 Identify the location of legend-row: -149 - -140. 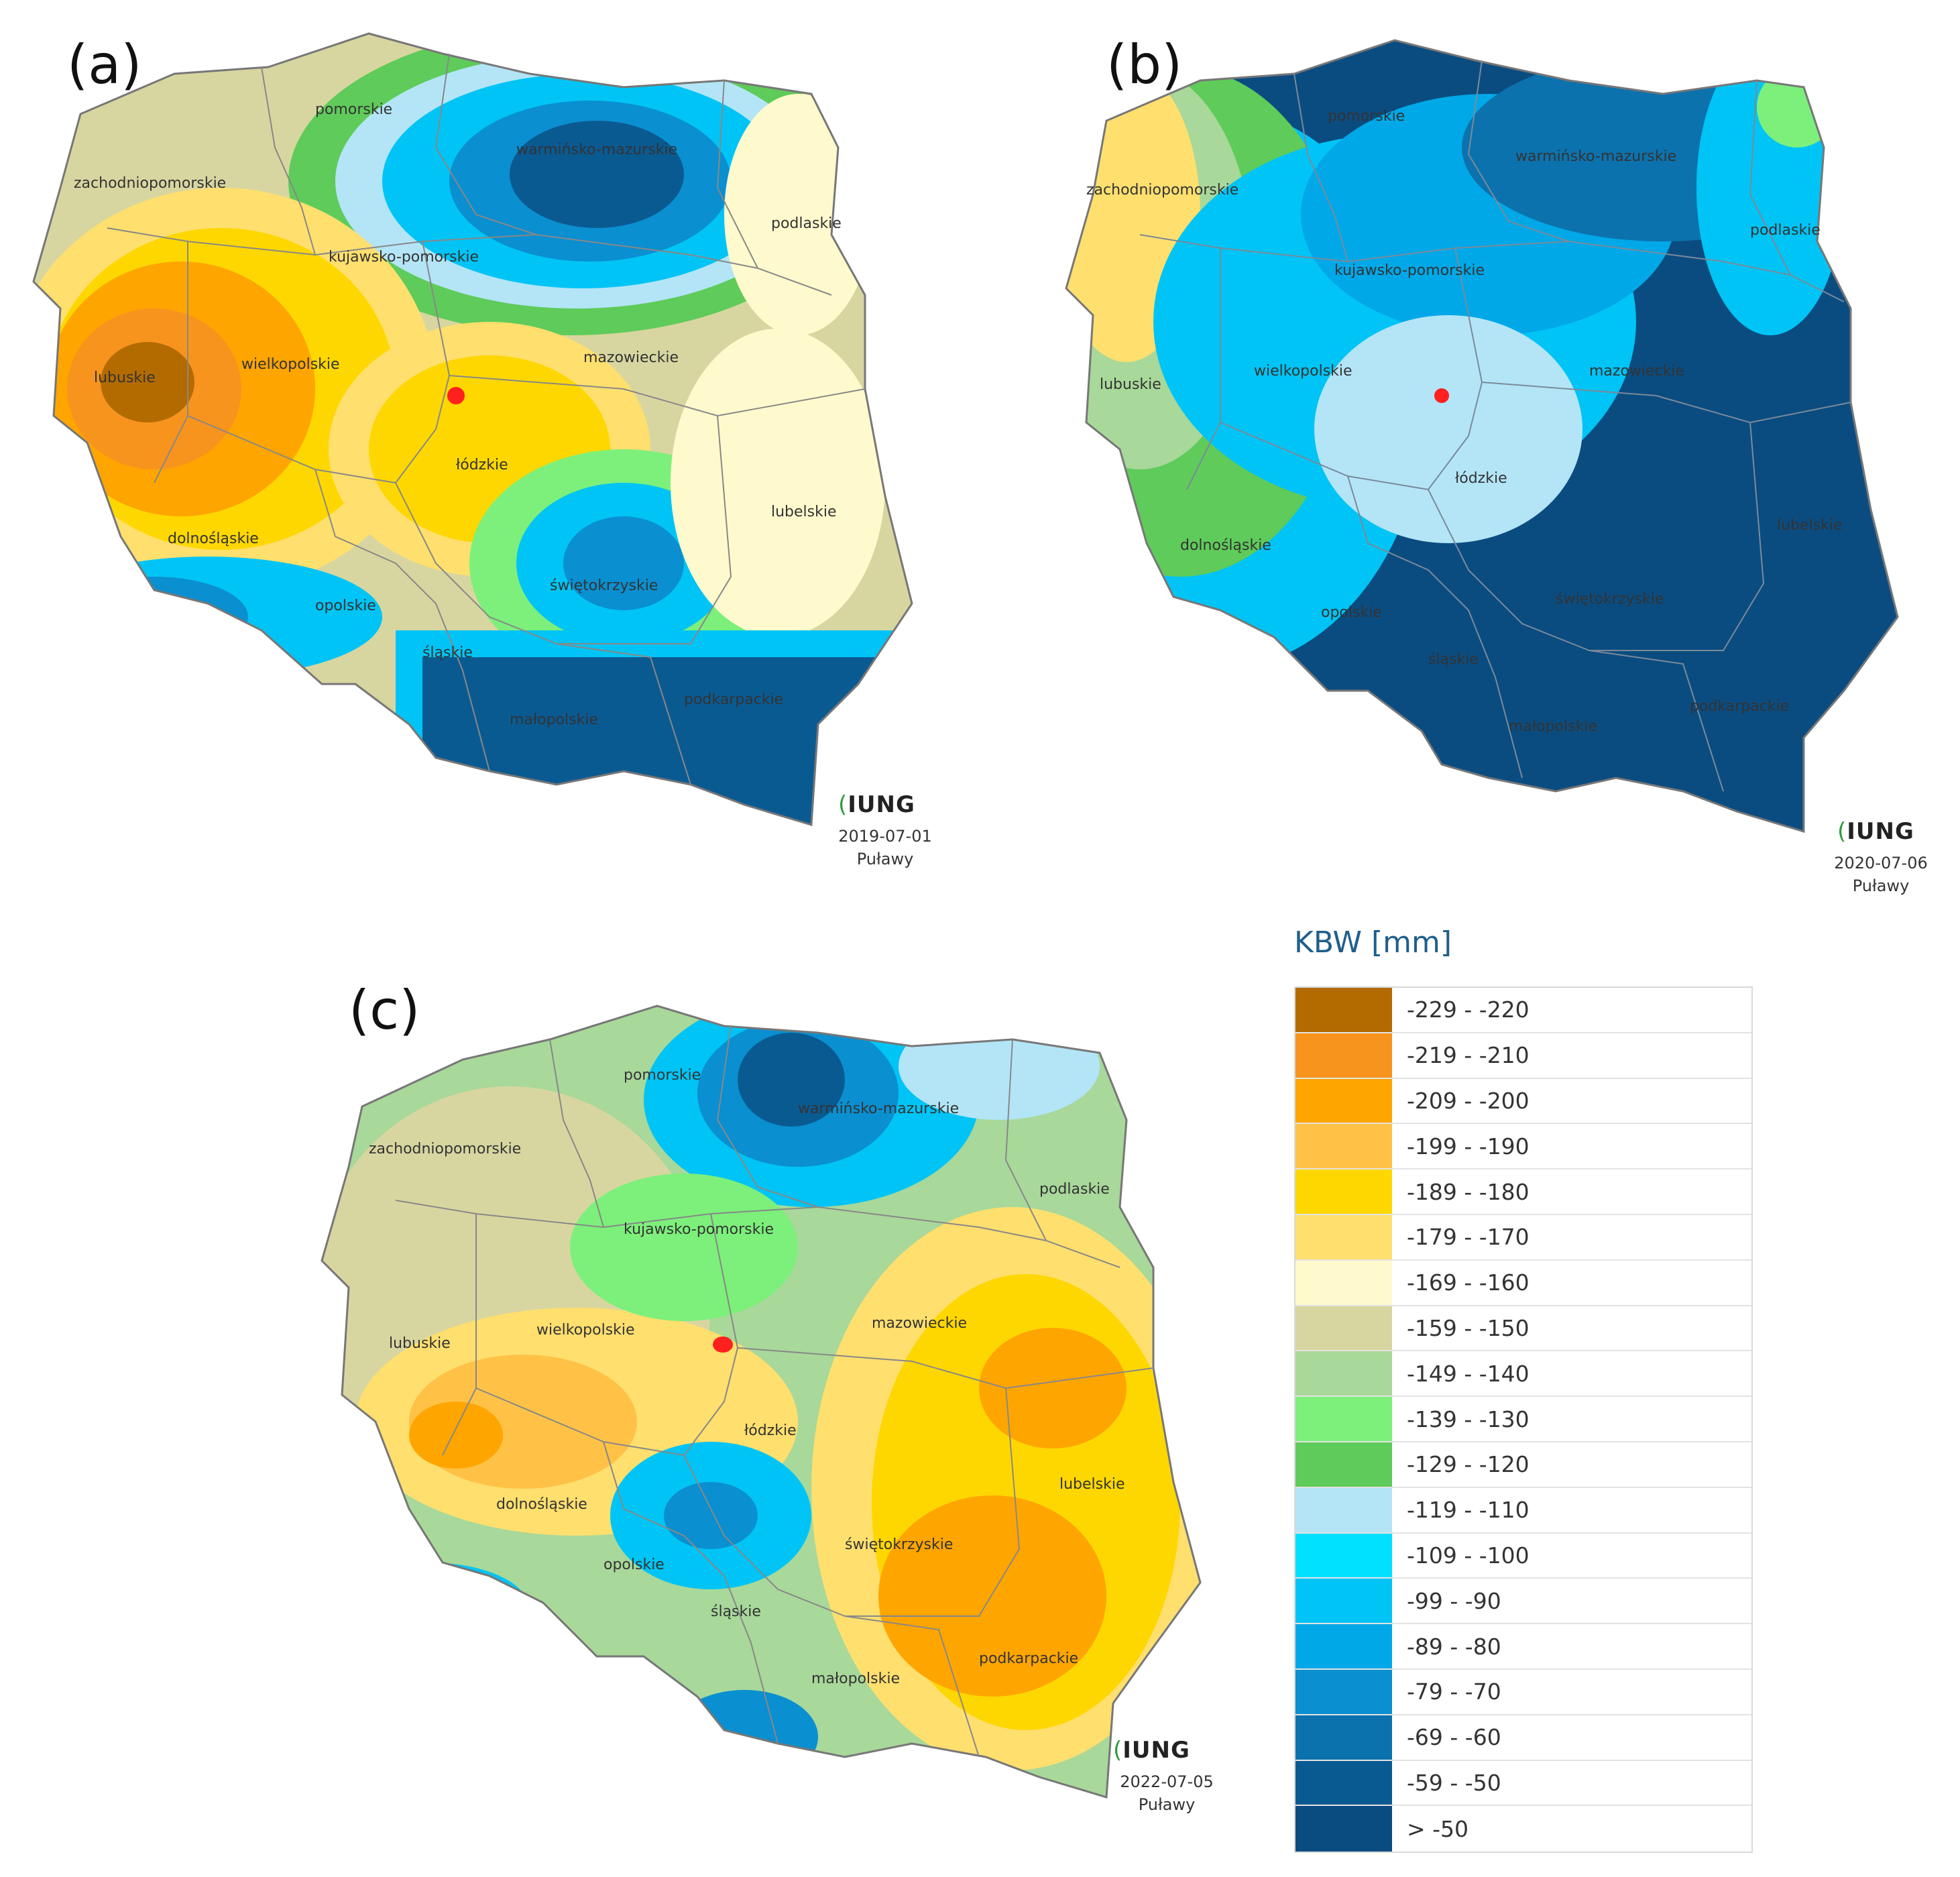
(1523, 1375).